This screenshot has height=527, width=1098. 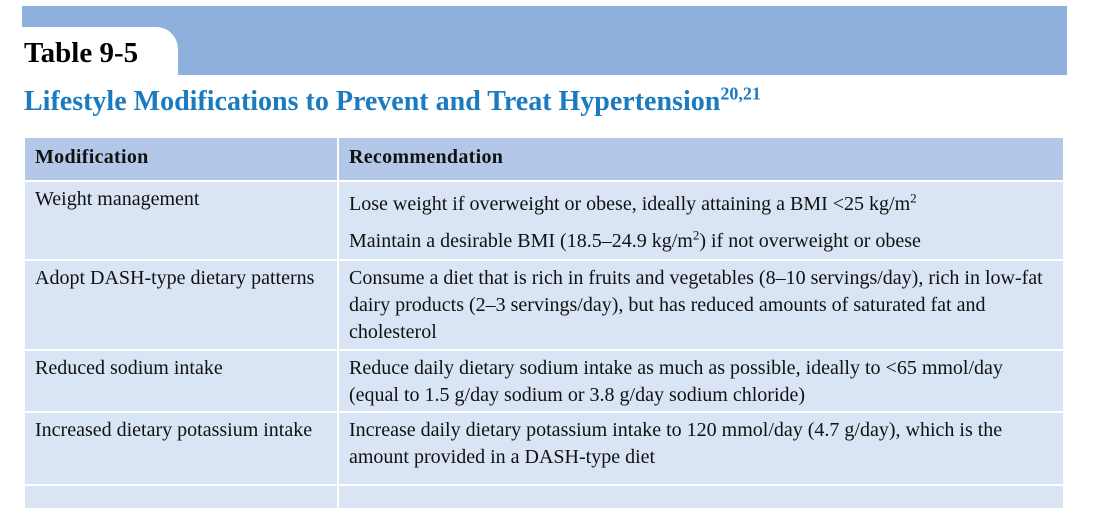 What do you see at coordinates (544, 40) in the screenshot?
I see `header-band` at bounding box center [544, 40].